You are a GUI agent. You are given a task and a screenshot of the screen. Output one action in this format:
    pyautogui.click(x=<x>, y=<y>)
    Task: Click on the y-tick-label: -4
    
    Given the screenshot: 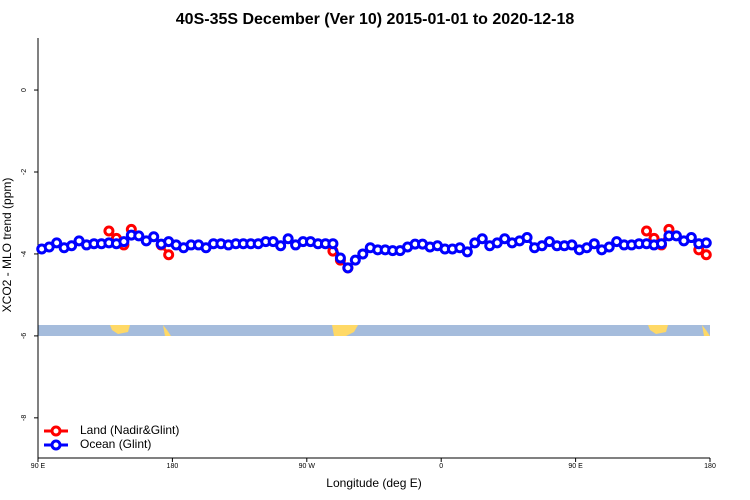 What is the action you would take?
    pyautogui.click(x=24, y=254)
    